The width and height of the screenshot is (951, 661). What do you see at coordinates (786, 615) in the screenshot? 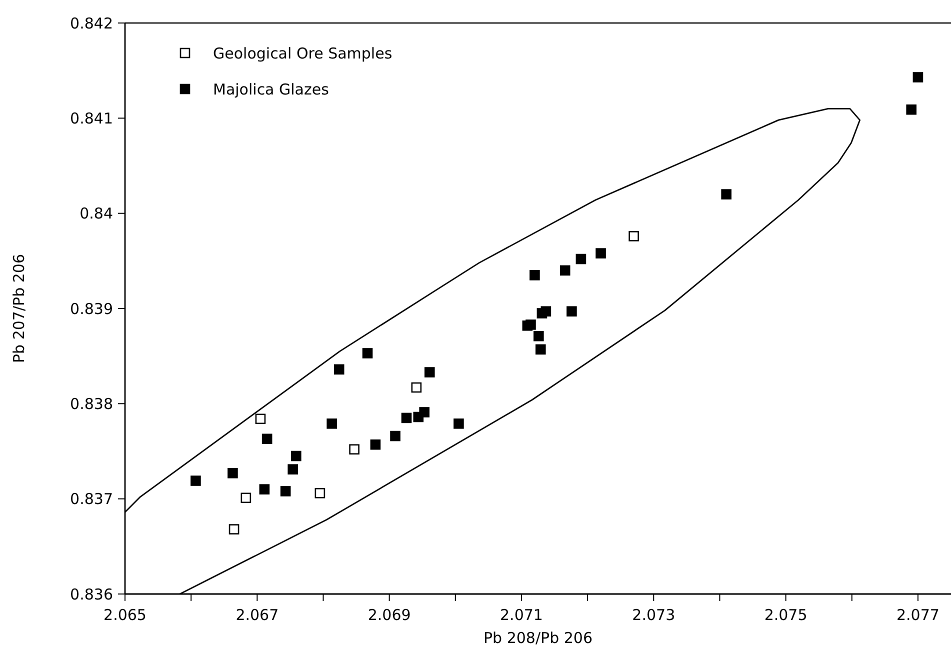
I see `x-tick-label: 2.075` at bounding box center [786, 615].